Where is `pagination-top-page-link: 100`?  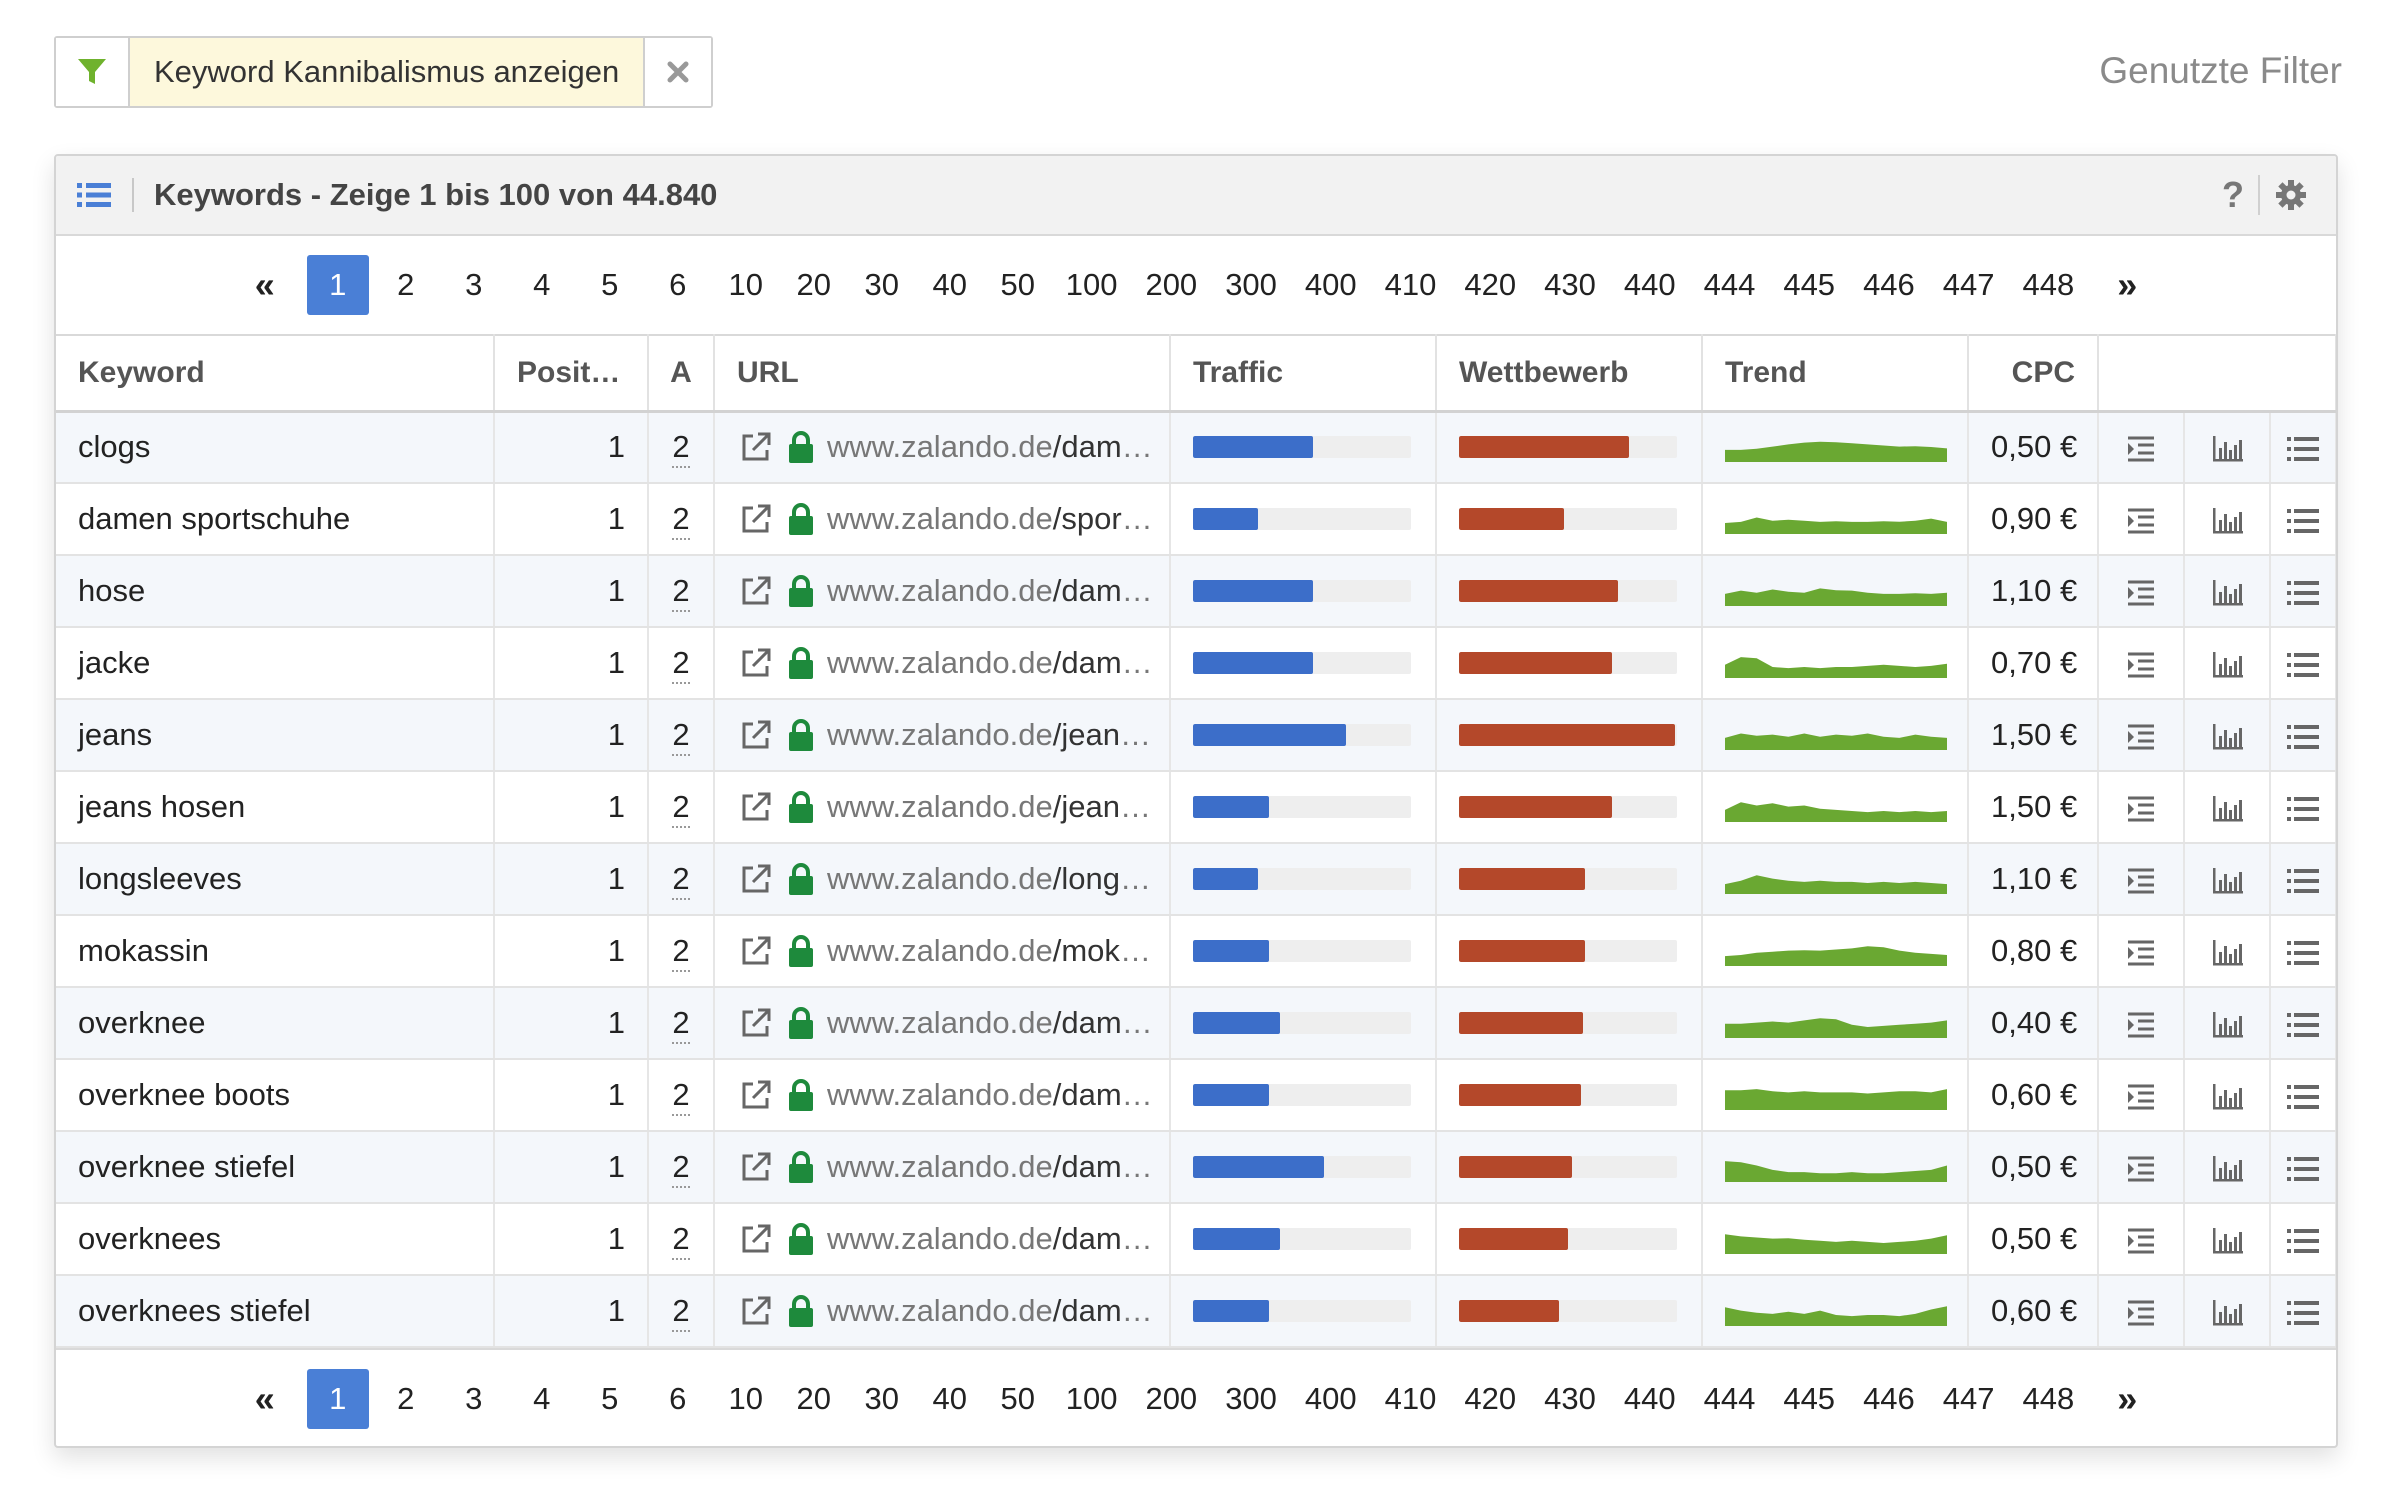
pagination-top-page-link: 100 is located at coordinates (1091, 284).